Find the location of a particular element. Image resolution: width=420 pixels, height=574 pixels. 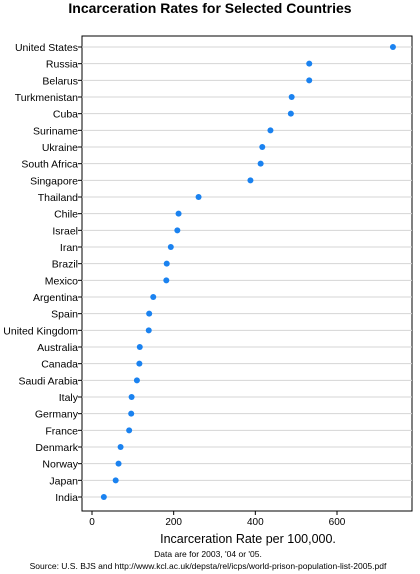

category-label: Iran is located at coordinates (69, 248).